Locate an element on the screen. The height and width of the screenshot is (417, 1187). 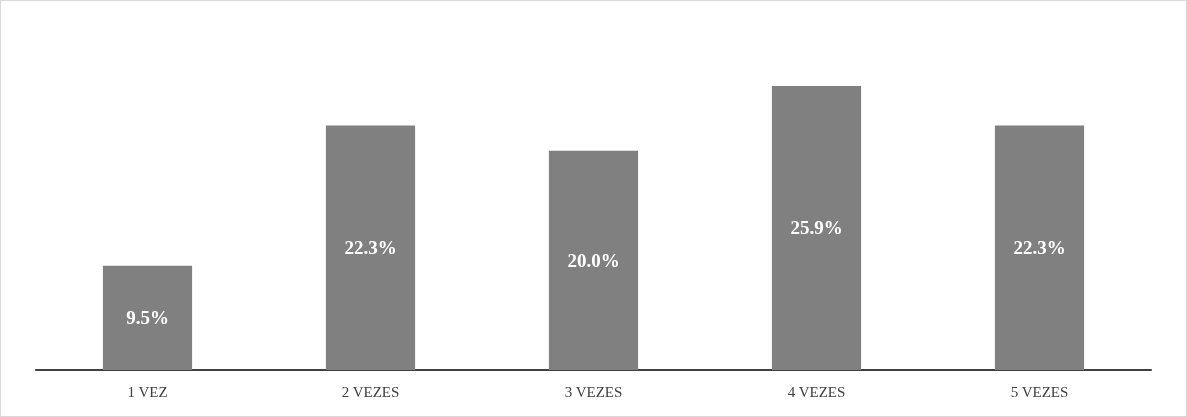
x-tick-label: 4 VEZES is located at coordinates (816, 391).